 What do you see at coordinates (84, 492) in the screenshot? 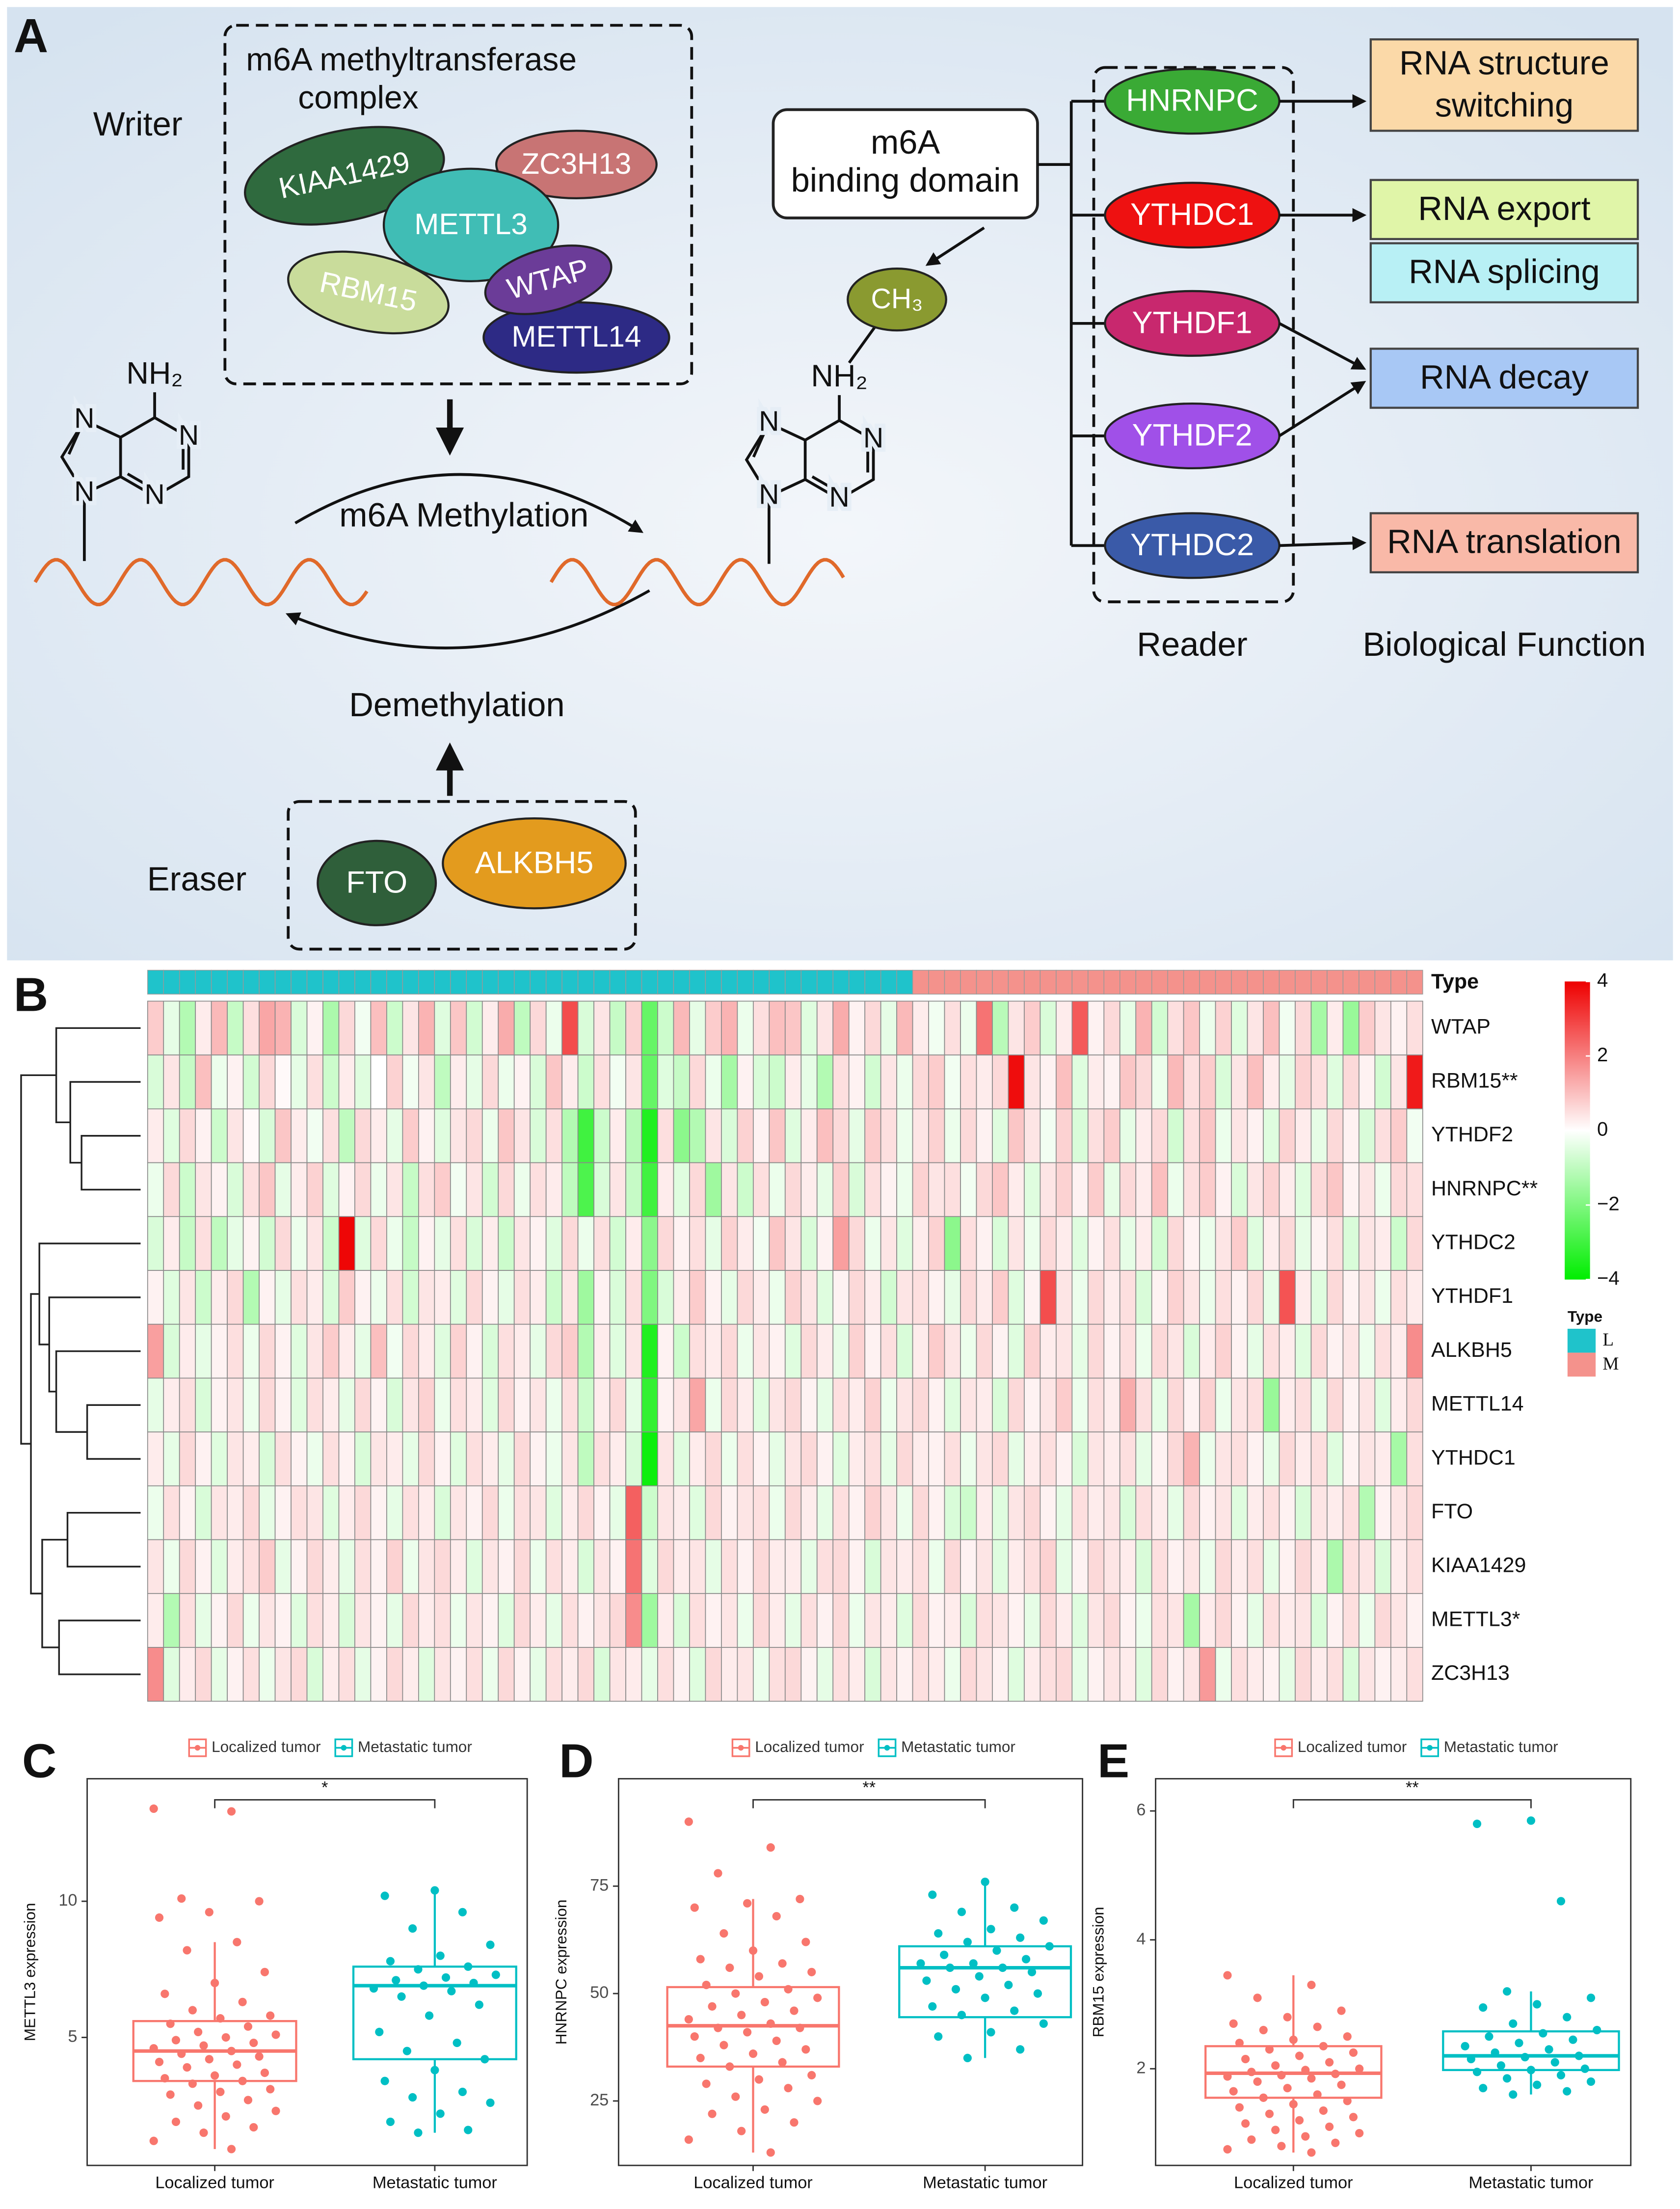
I see `nitrogen-label: N` at bounding box center [84, 492].